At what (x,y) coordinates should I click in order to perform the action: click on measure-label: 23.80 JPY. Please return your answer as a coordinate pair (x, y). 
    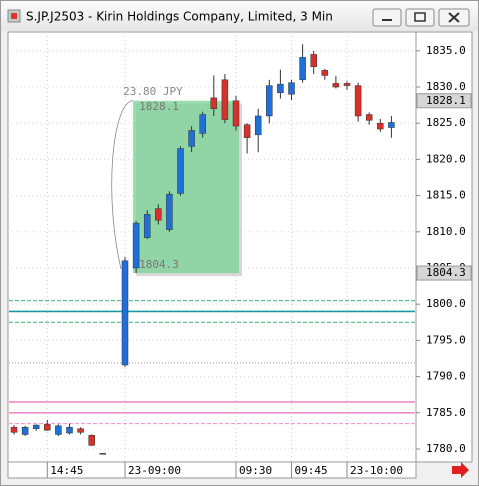
    Looking at the image, I should click on (153, 91).